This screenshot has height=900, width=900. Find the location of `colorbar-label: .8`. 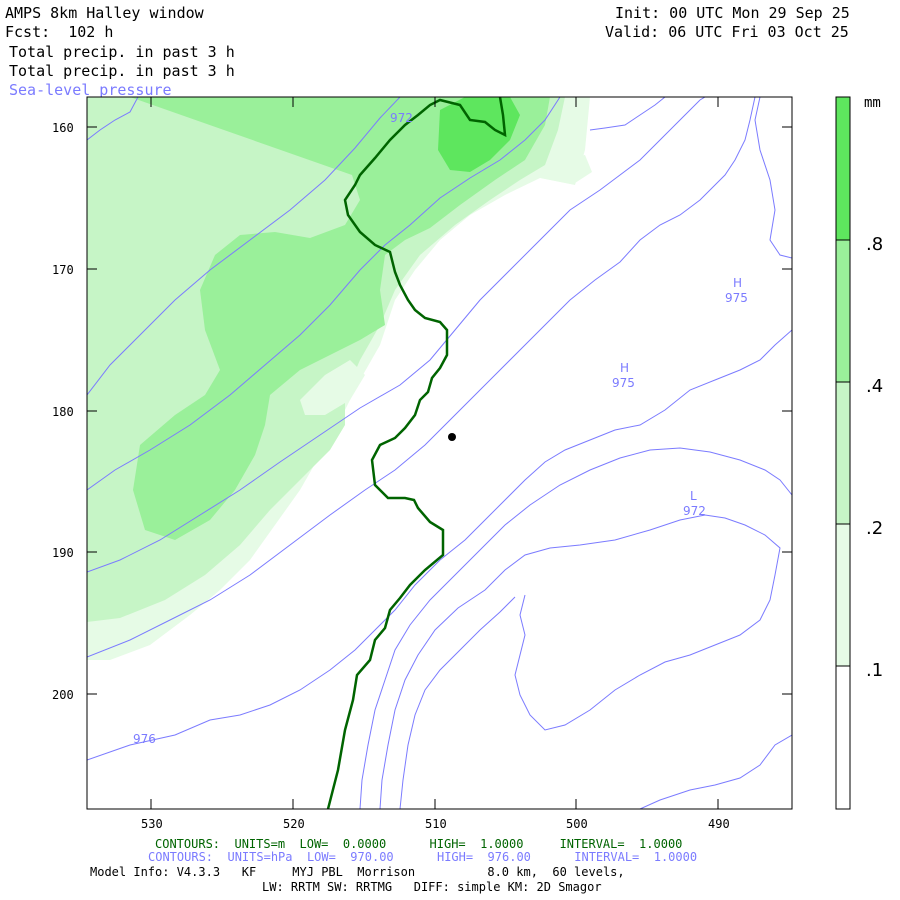

colorbar-label: .8 is located at coordinates (874, 244).